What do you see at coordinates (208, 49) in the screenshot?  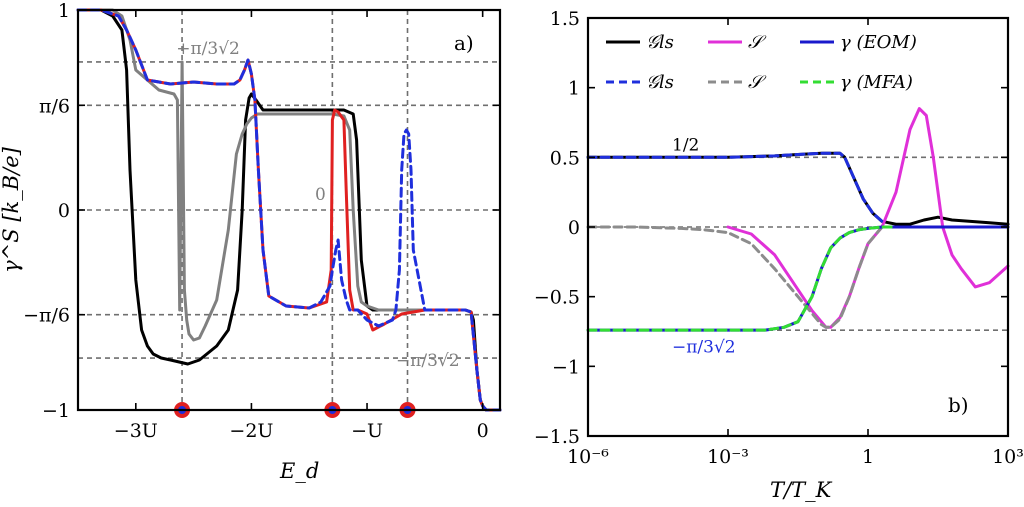 I see `annotation-0: +π/3√2` at bounding box center [208, 49].